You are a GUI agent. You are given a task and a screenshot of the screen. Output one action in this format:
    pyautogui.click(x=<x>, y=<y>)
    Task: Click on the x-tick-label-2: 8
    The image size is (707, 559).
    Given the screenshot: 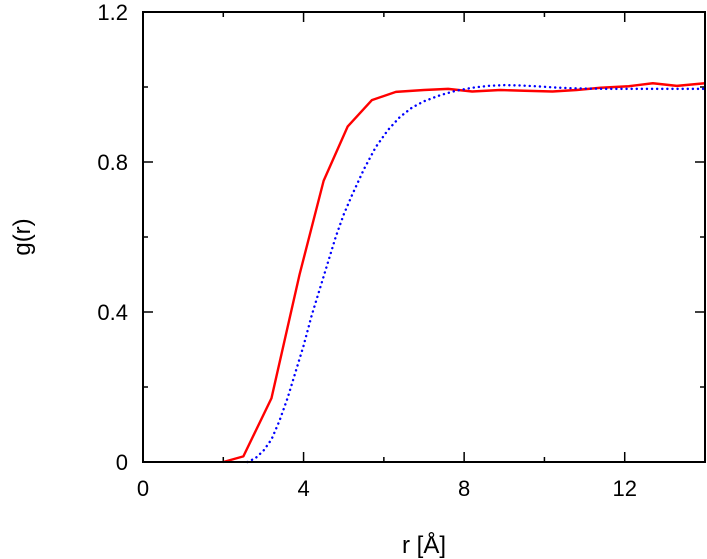 What is the action you would take?
    pyautogui.click(x=464, y=488)
    